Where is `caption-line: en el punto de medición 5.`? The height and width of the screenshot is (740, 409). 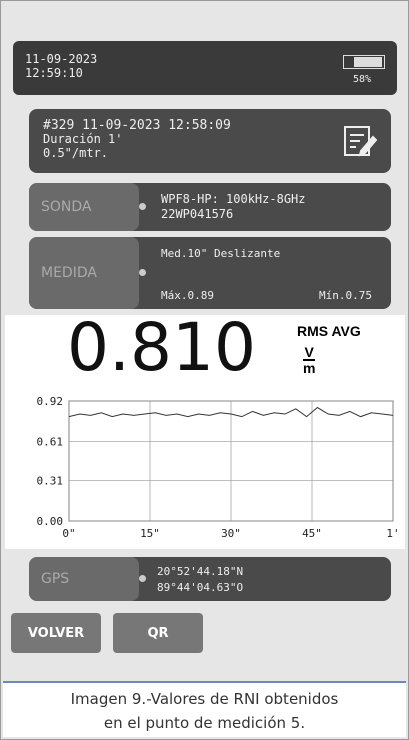 caption-line: en el punto de medición 5. is located at coordinates (204, 723).